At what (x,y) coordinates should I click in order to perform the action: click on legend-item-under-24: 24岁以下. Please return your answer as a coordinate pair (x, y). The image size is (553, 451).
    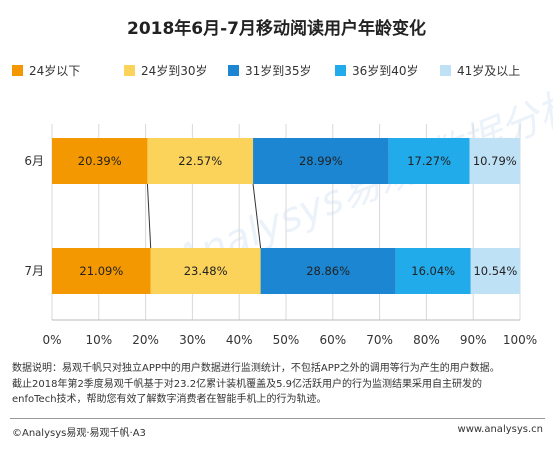
    Looking at the image, I should click on (46, 70).